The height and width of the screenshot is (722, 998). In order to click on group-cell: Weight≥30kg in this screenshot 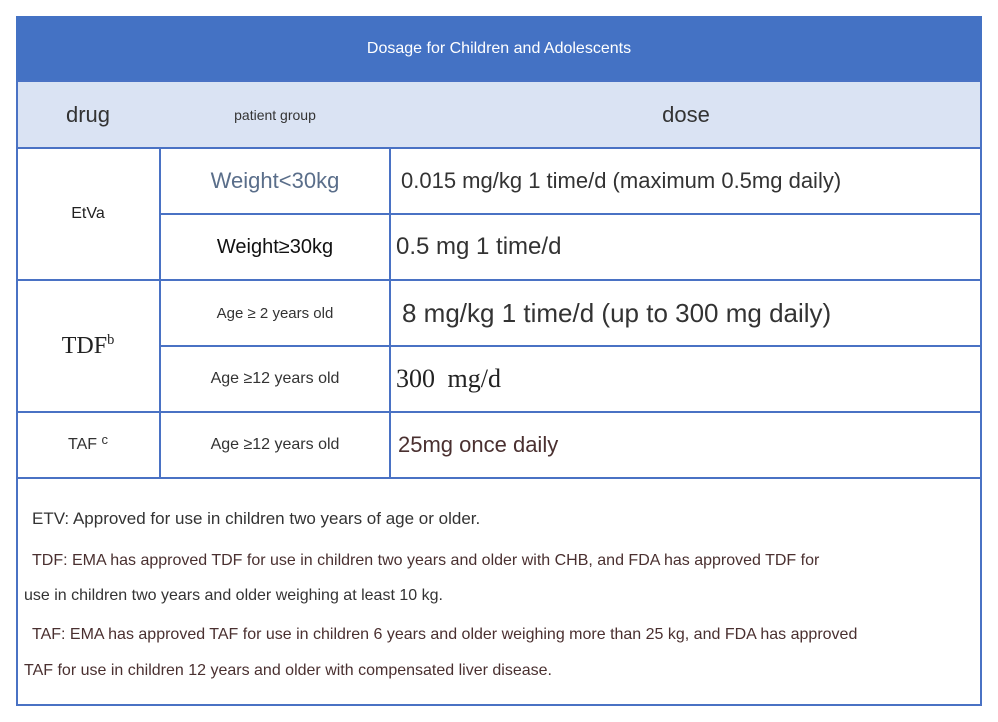, I will do `click(275, 246)`.